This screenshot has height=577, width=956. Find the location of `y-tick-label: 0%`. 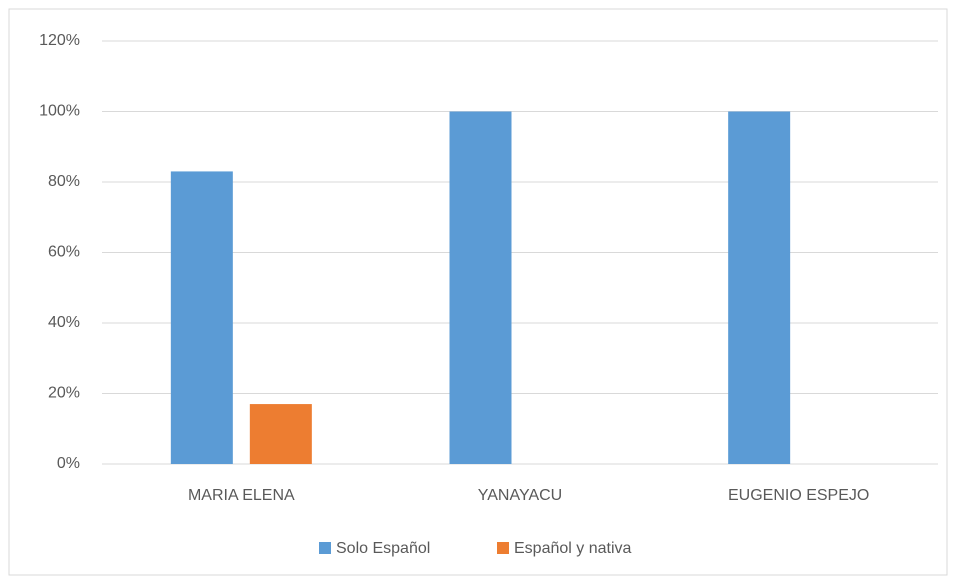

y-tick-label: 0% is located at coordinates (68, 463).